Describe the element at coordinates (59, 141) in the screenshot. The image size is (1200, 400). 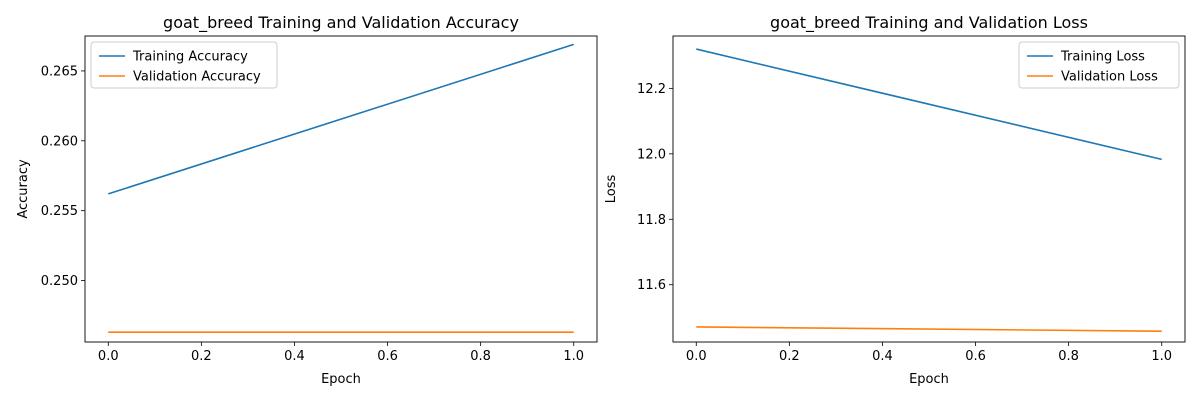
I see `y-tick-label: 0.260` at that location.